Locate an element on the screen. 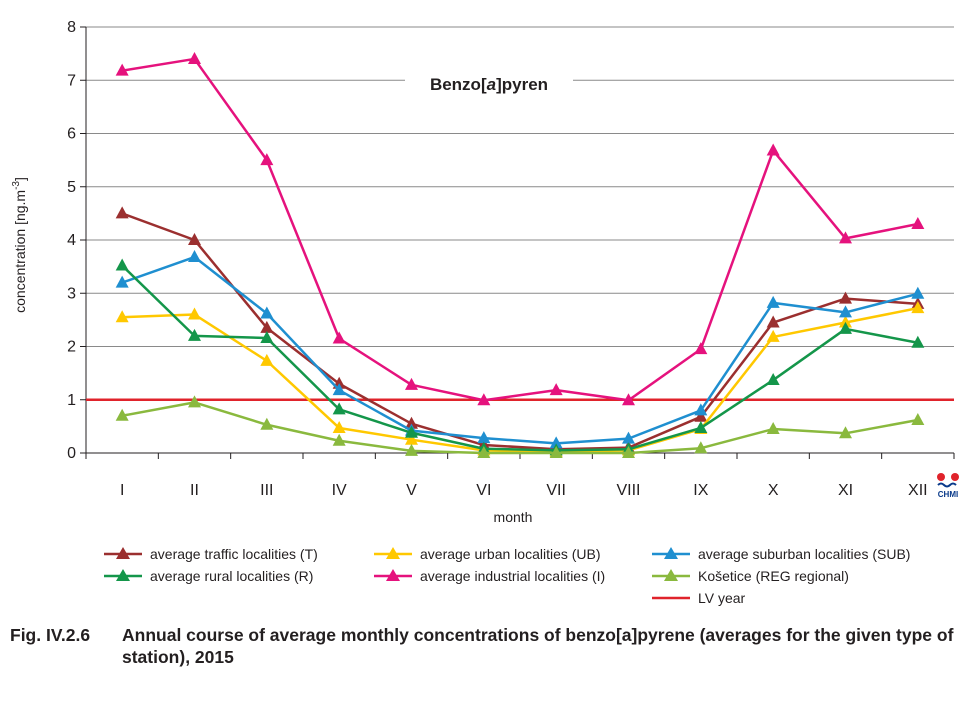  series-group is located at coordinates (520, 426).